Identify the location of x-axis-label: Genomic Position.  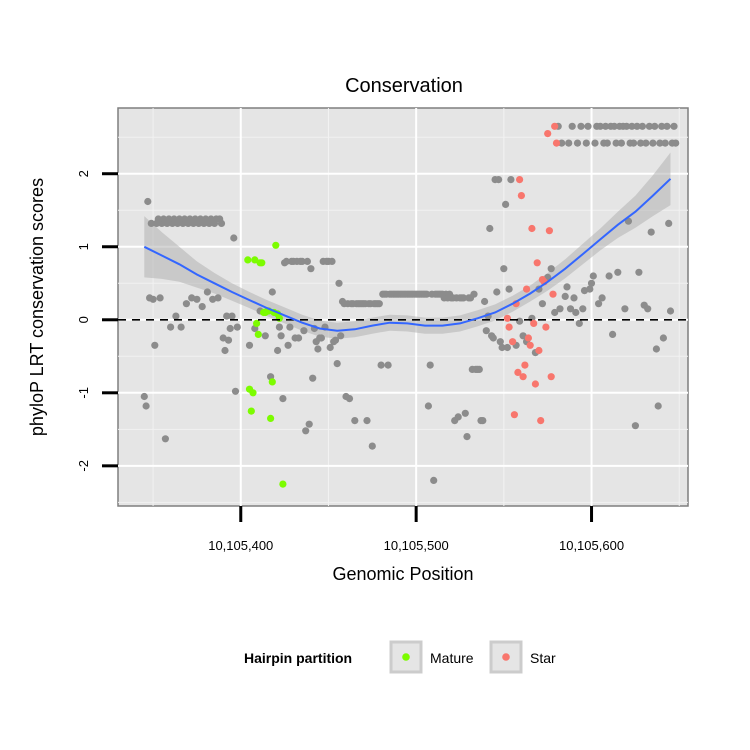
(402, 574).